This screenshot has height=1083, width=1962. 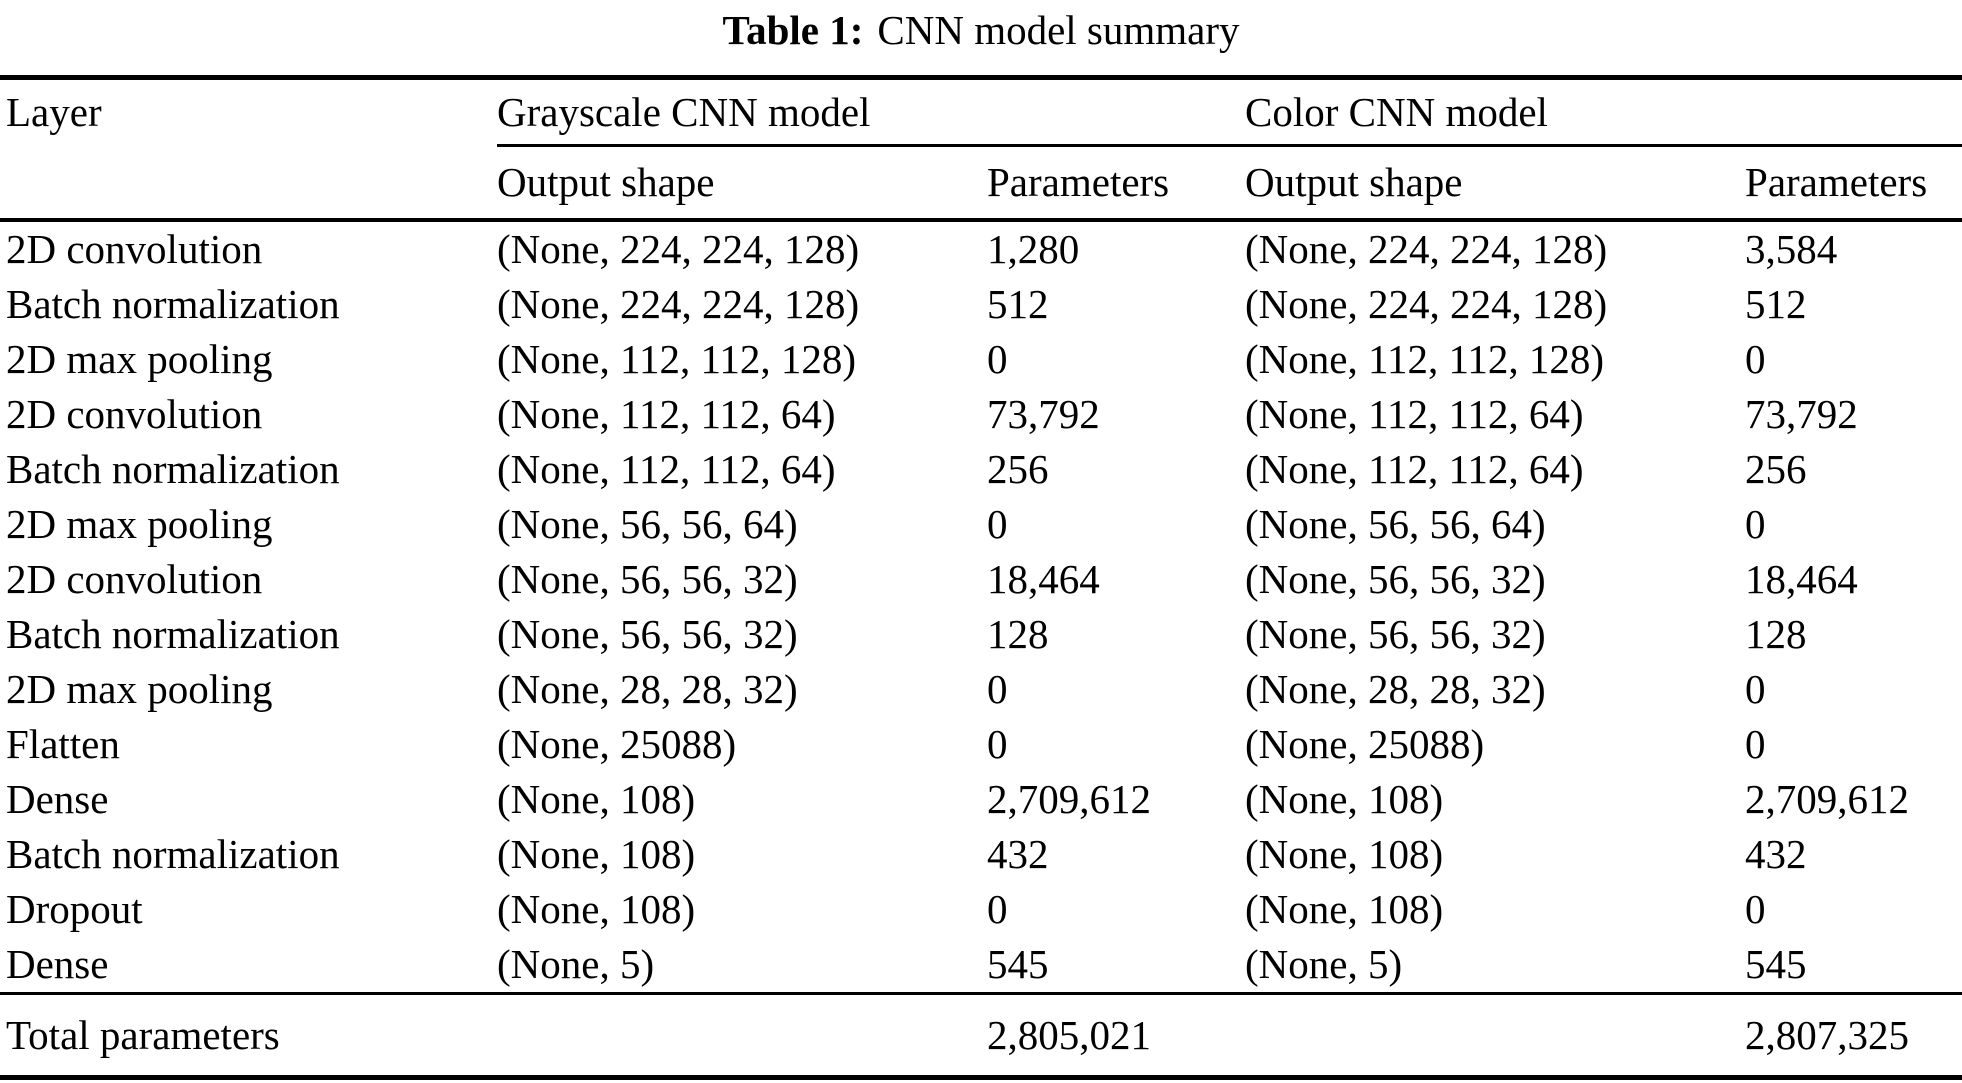 I want to click on grayscale-parameters-cell: 256, so click(x=1018, y=469).